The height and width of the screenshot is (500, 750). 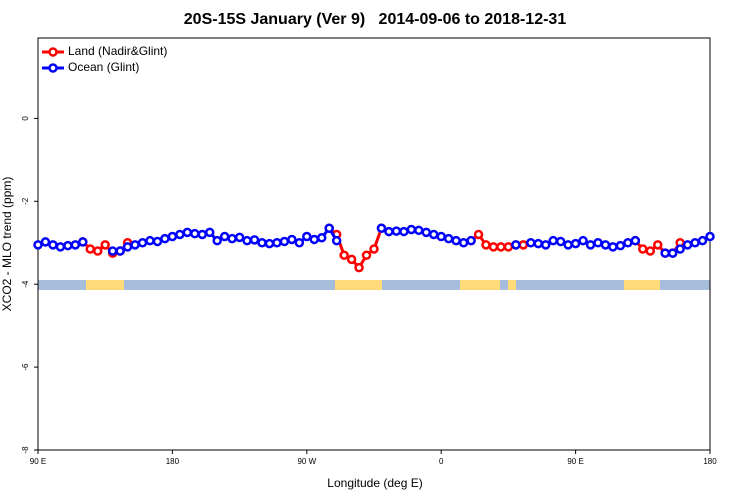 I want to click on x-tick-label: 90 E, so click(x=38, y=461).